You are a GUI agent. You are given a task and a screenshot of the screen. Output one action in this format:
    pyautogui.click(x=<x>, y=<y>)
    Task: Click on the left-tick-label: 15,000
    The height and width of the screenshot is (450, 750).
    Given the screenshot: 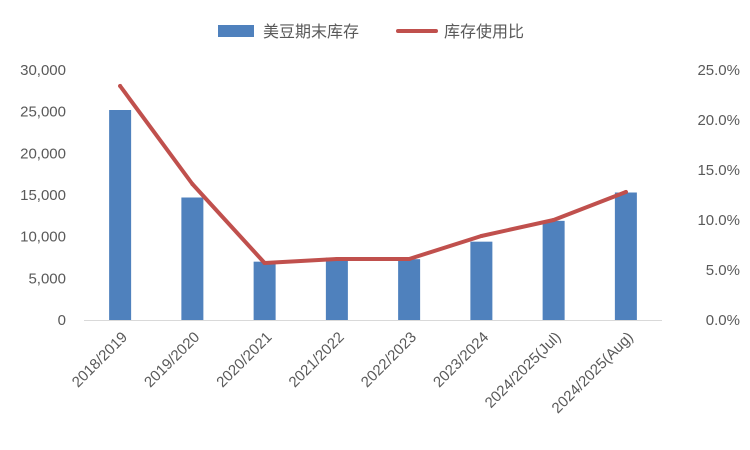 What is the action you would take?
    pyautogui.click(x=43, y=195)
    